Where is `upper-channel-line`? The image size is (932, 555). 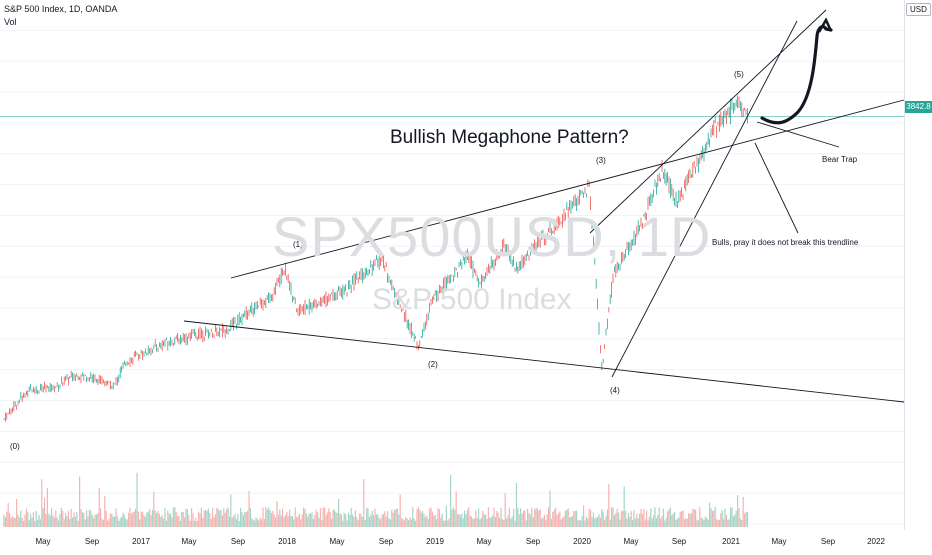 upper-channel-line is located at coordinates (708, 121).